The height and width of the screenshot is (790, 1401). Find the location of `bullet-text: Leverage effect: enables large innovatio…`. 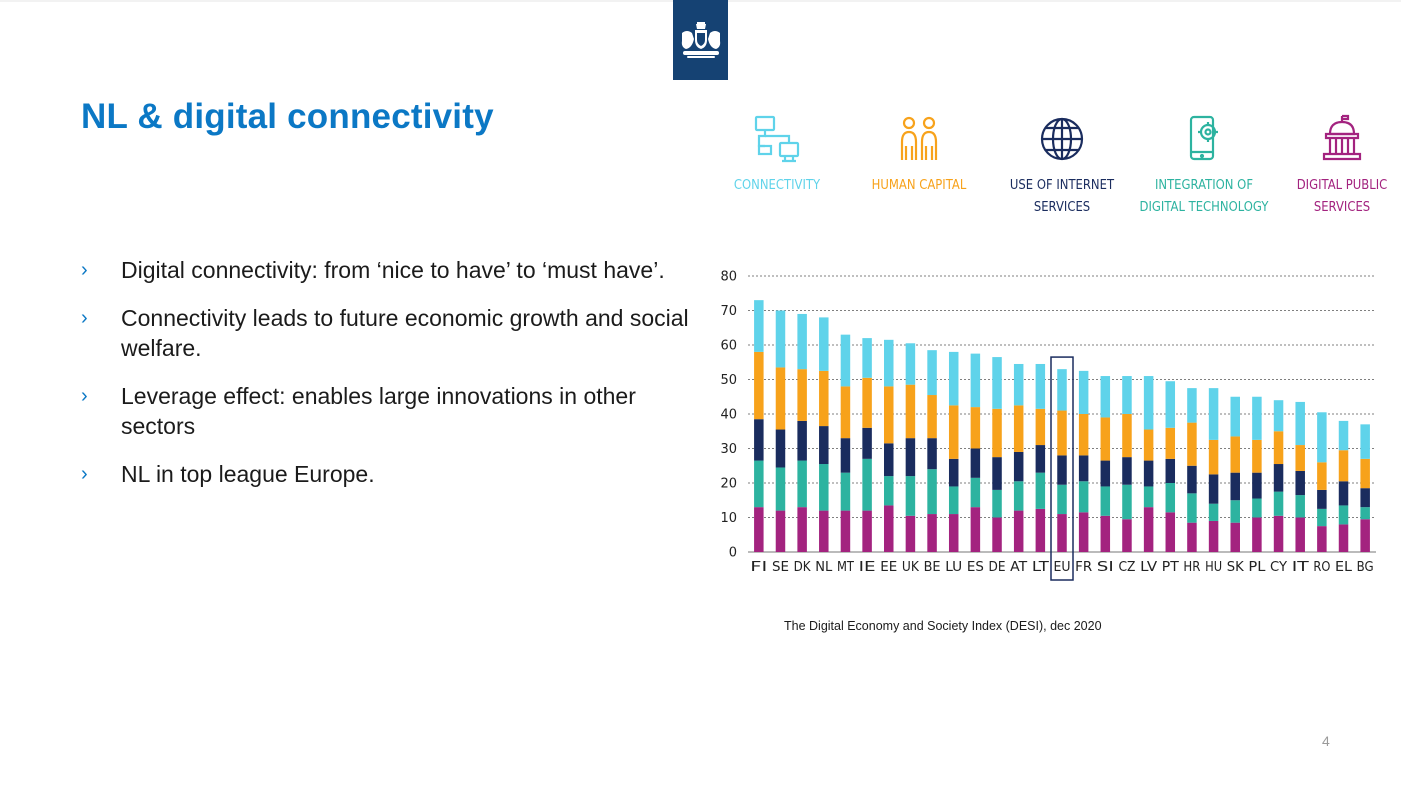

bullet-text: Leverage effect: enables large innovatio… is located at coordinates (378, 411).